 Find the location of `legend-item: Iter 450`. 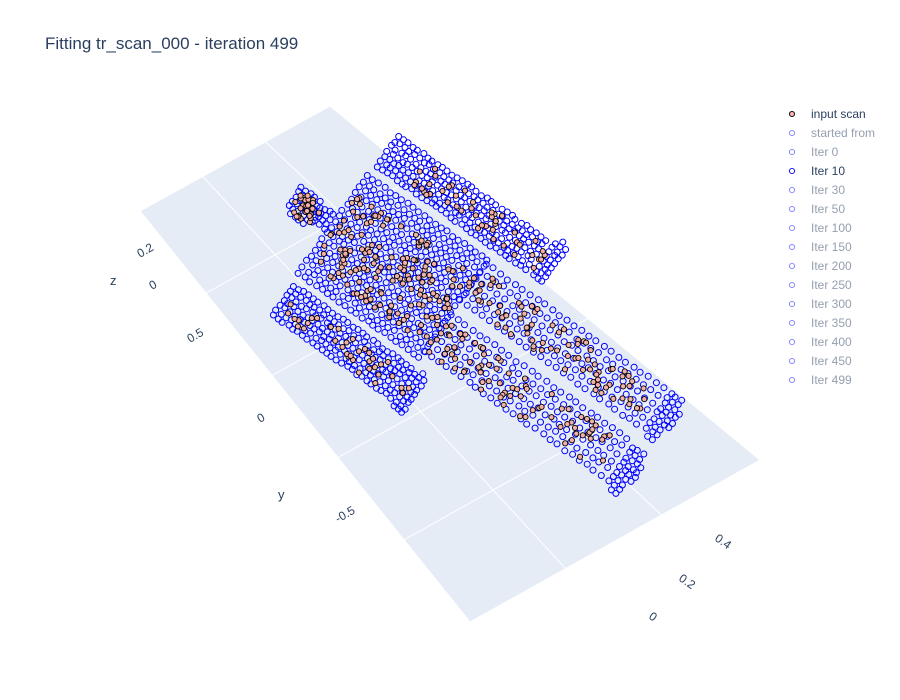

legend-item: Iter 450 is located at coordinates (820, 361).